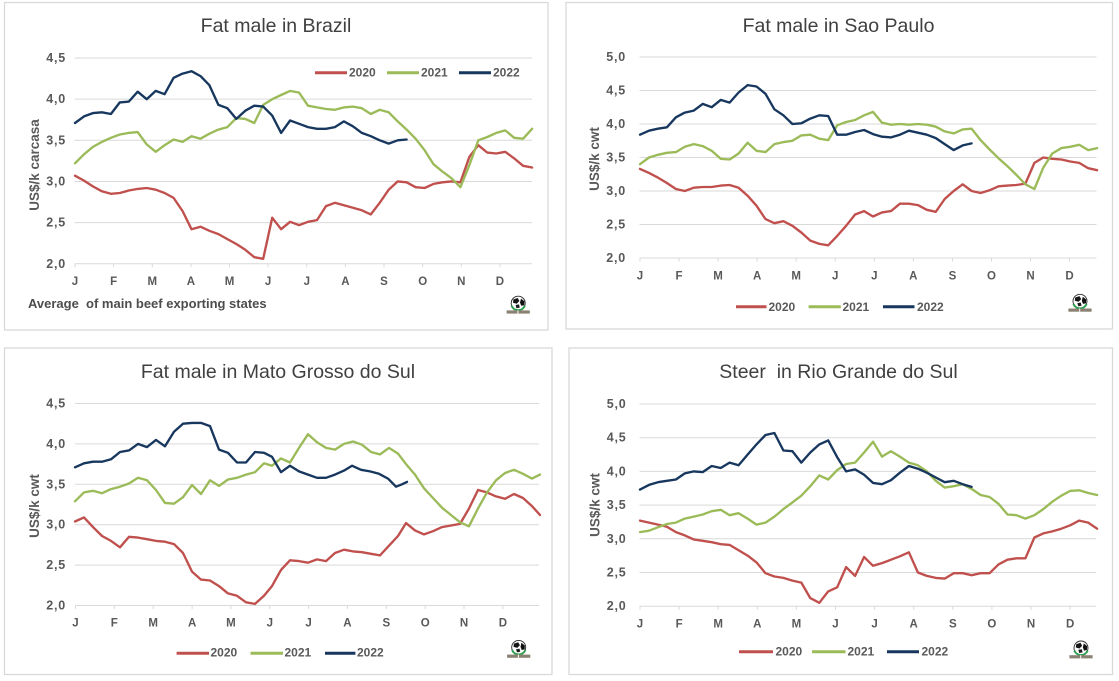 This screenshot has width=1119, height=681. Describe the element at coordinates (838, 372) in the screenshot. I see `svg-text: Steer in Rio Grande do Sul` at that location.